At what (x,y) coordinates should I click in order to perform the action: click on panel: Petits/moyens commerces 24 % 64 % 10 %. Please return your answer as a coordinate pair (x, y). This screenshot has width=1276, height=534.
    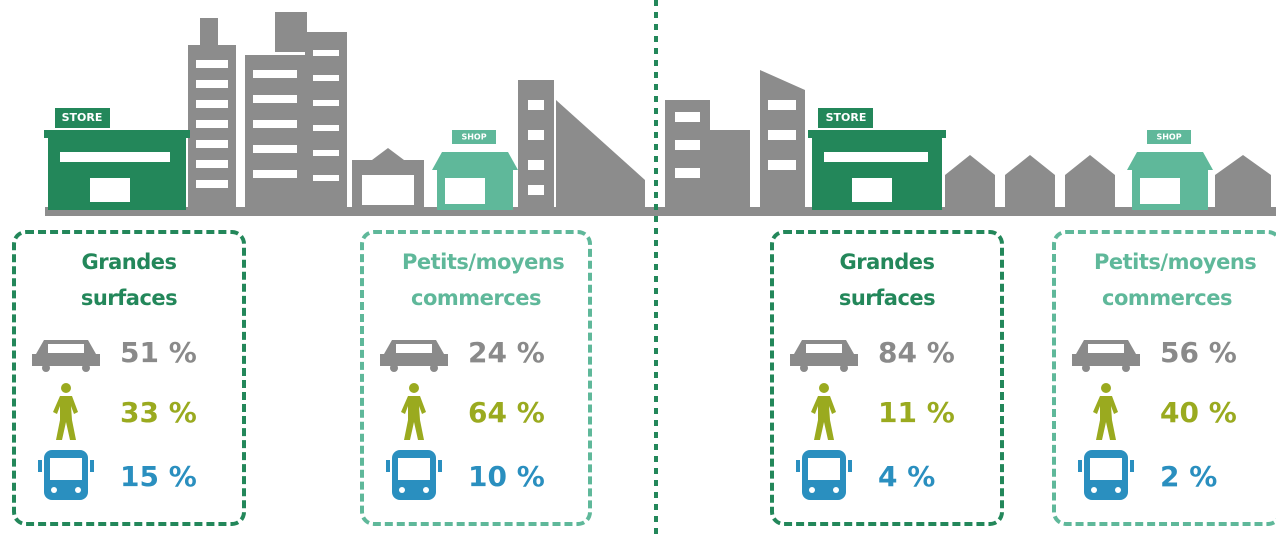
    Looking at the image, I should click on (476, 378).